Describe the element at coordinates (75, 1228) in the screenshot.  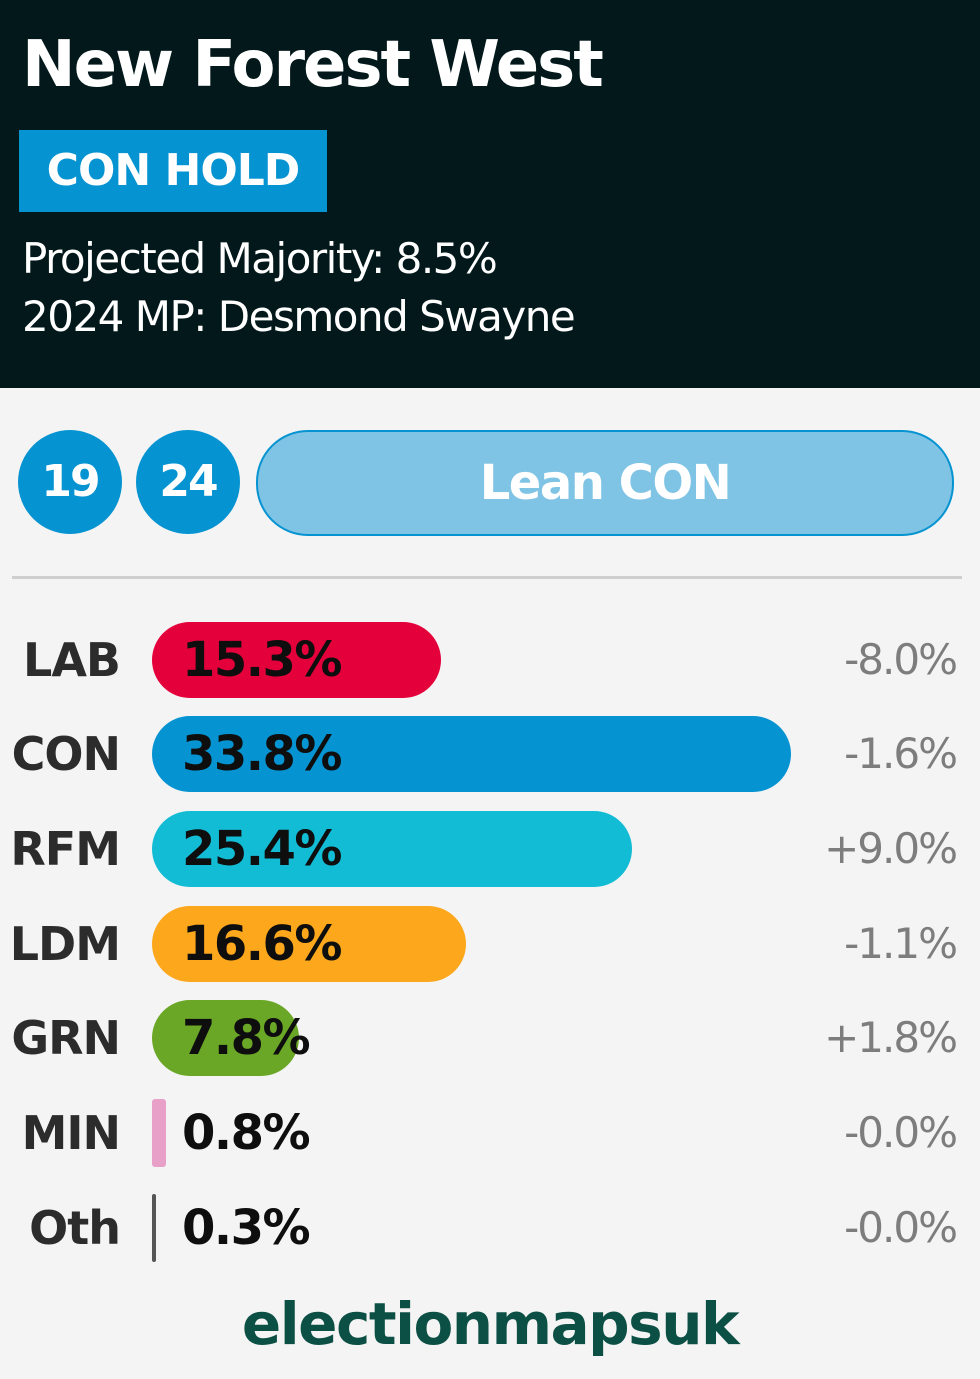
I see `party-label: Oth` at that location.